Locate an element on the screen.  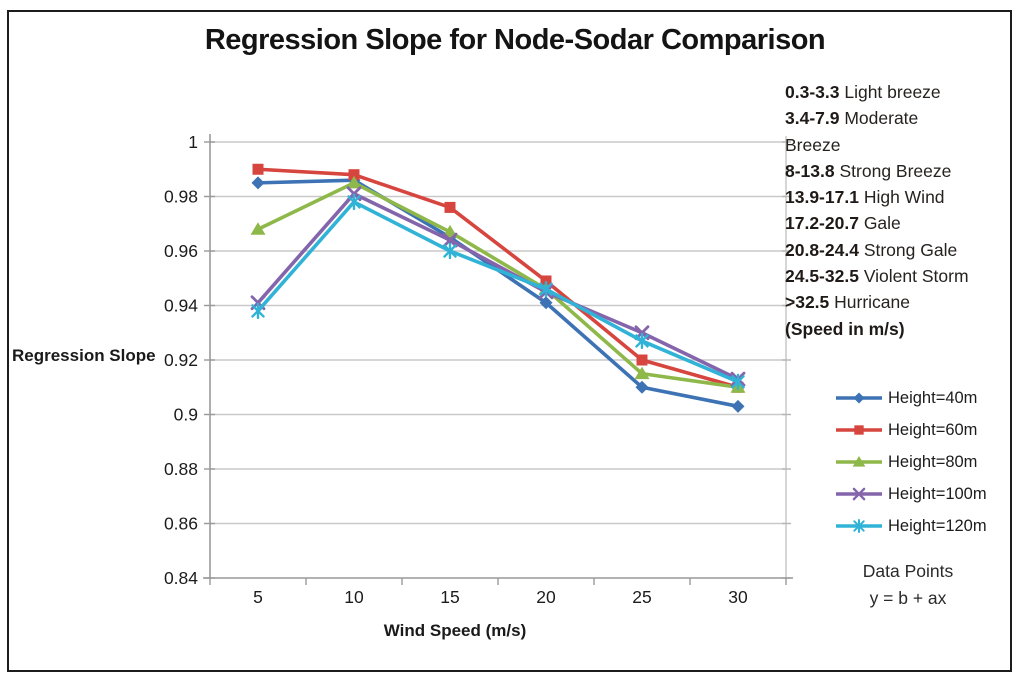
legend-label: Height=60m is located at coordinates (933, 429).